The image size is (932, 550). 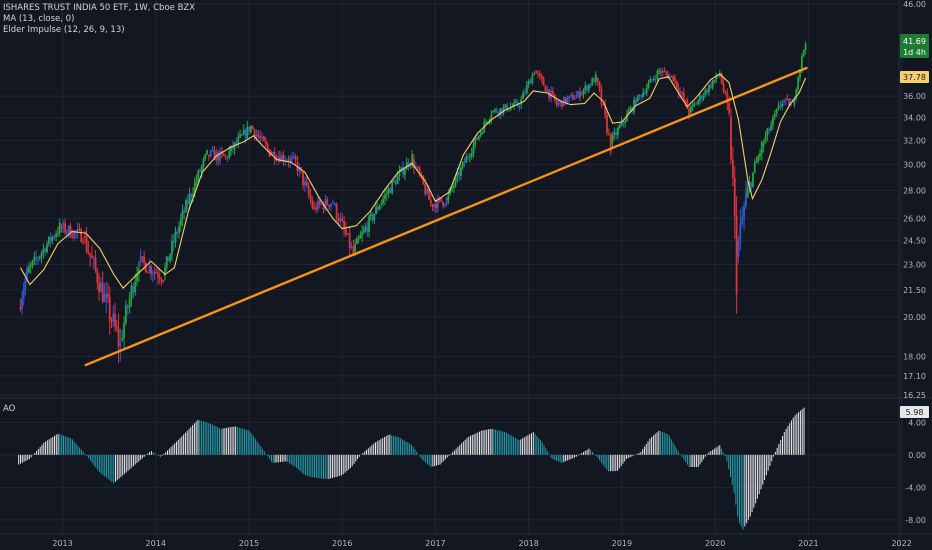 What do you see at coordinates (914, 395) in the screenshot?
I see `price-tick-label: 16.25` at bounding box center [914, 395].